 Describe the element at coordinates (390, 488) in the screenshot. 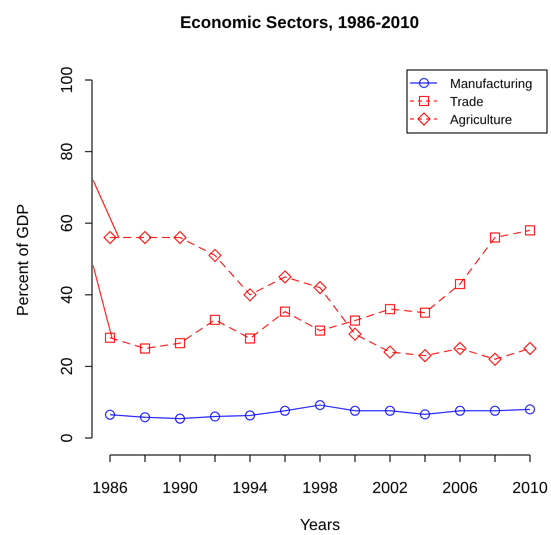

I see `x-tick-label: 2002` at that location.